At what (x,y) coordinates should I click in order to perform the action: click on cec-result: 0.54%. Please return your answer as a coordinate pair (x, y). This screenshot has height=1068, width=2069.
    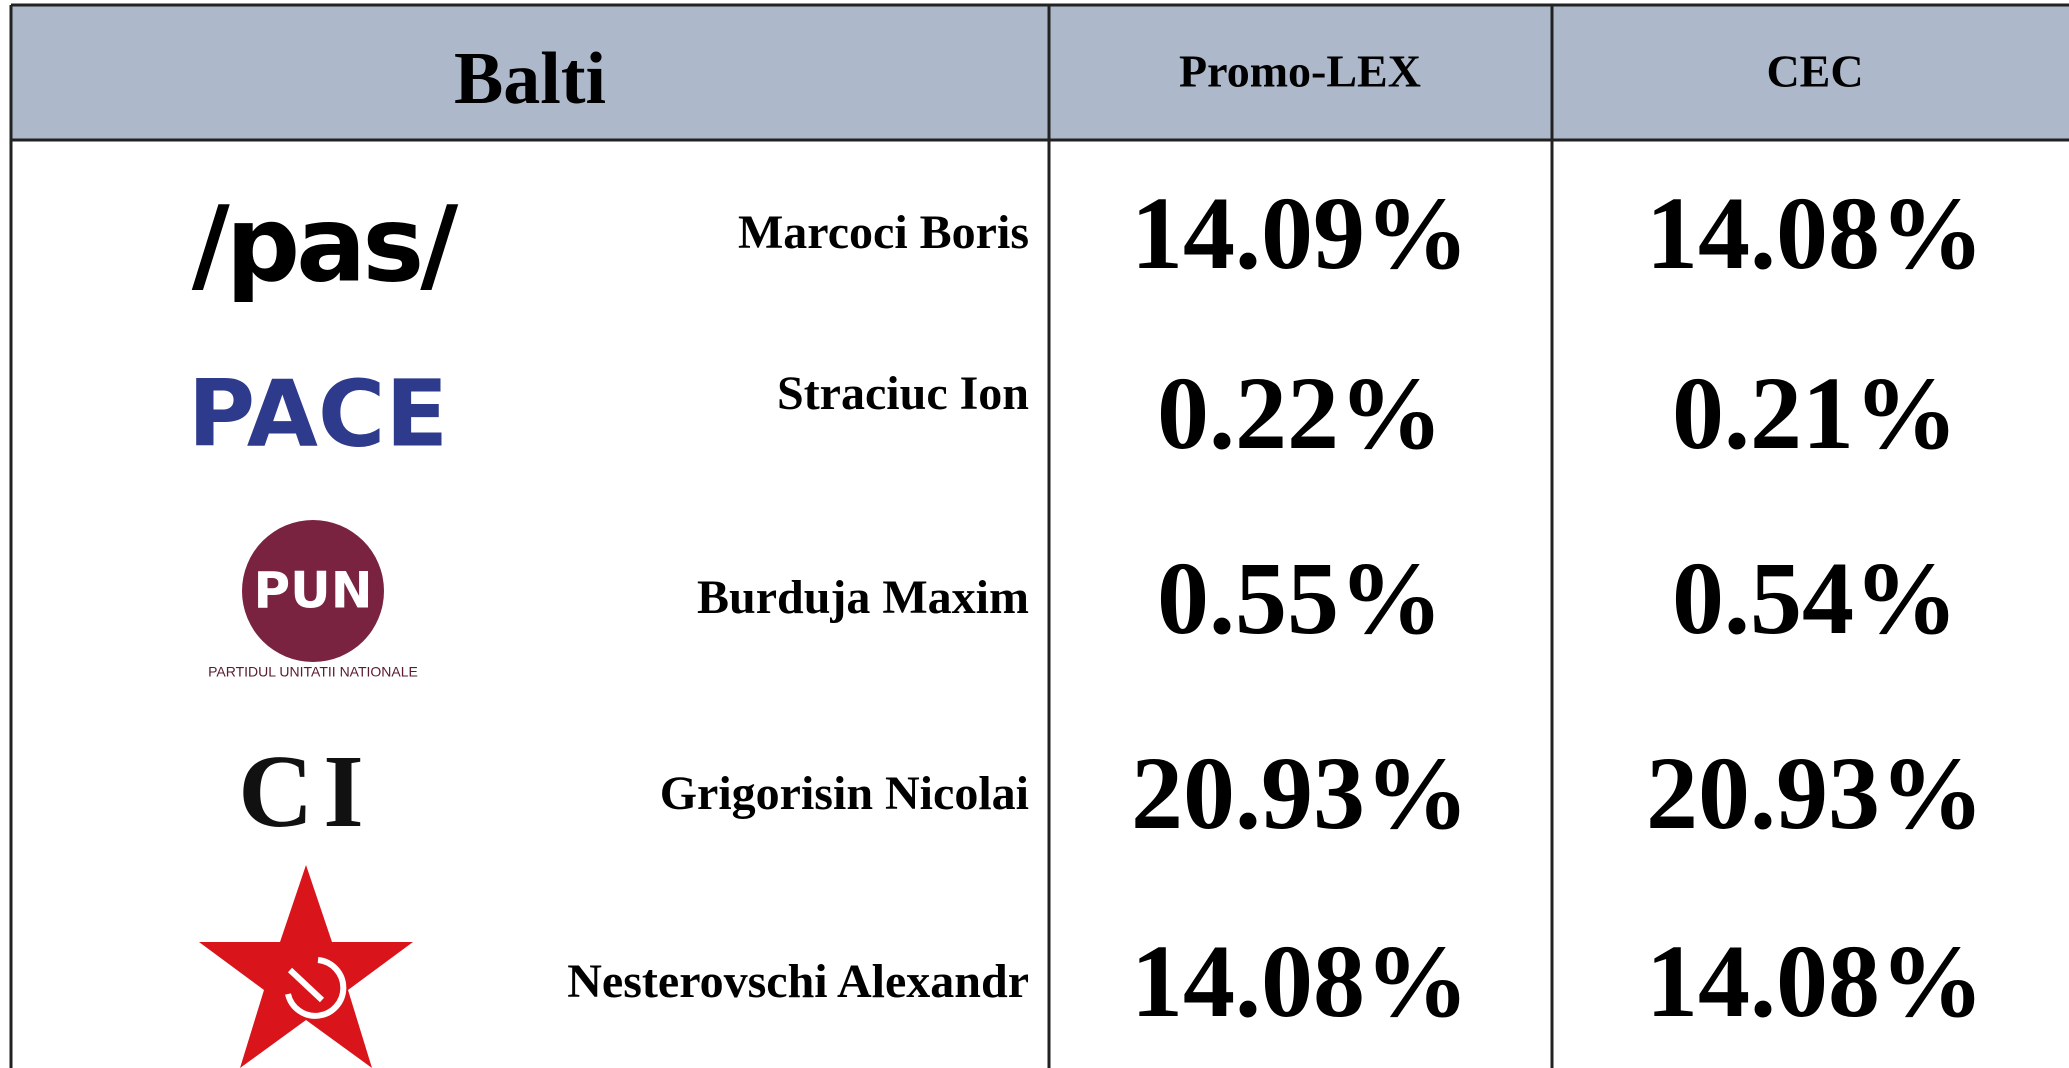
    Looking at the image, I should click on (1815, 598).